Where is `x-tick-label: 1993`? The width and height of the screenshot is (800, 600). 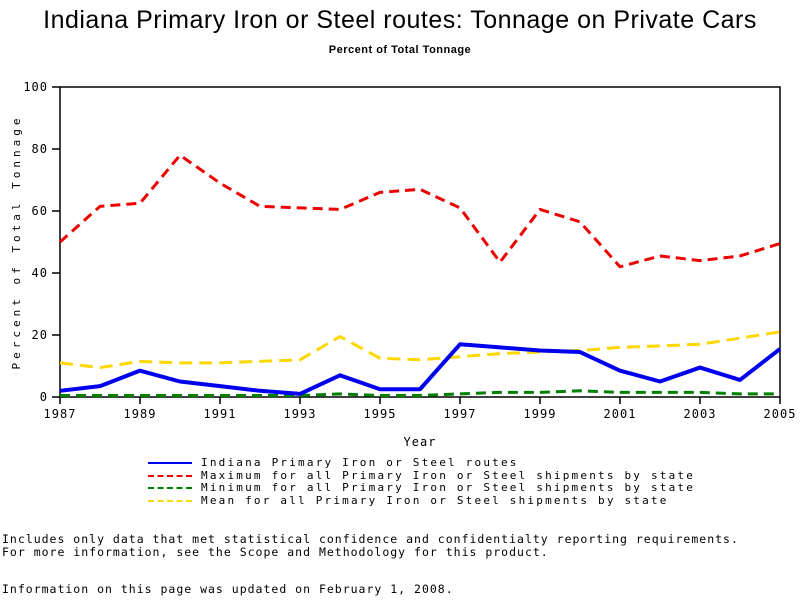
x-tick-label: 1993 is located at coordinates (300, 414).